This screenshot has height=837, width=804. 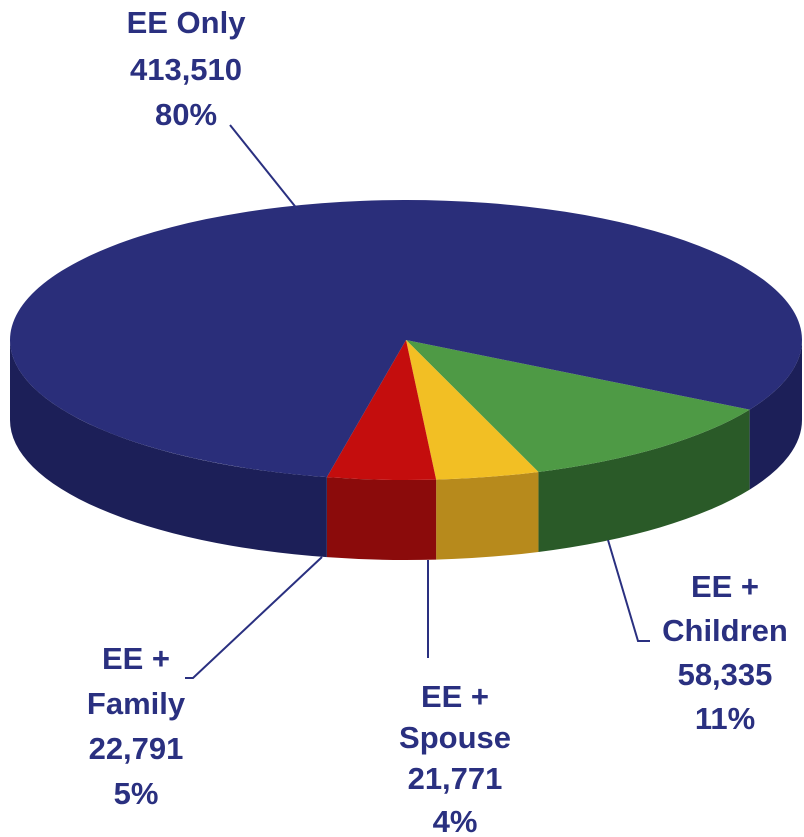 I want to click on slice-percent-children: 11%, so click(x=725, y=718).